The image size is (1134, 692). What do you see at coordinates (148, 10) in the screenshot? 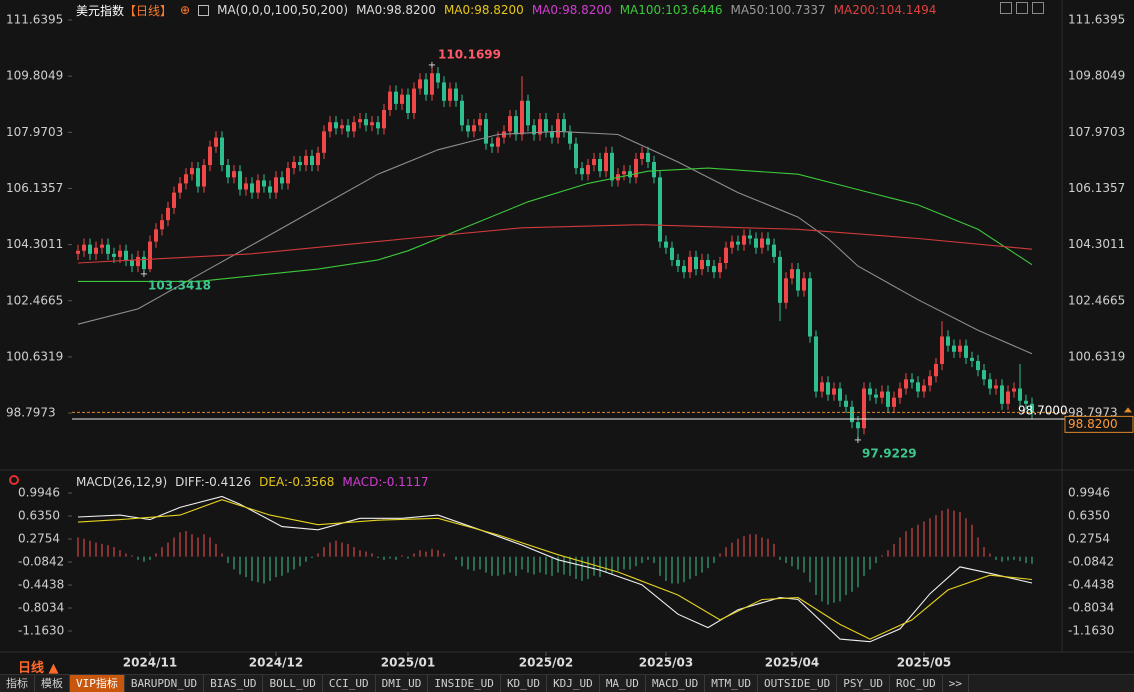
I see `period-label: 【日线】` at bounding box center [148, 10].